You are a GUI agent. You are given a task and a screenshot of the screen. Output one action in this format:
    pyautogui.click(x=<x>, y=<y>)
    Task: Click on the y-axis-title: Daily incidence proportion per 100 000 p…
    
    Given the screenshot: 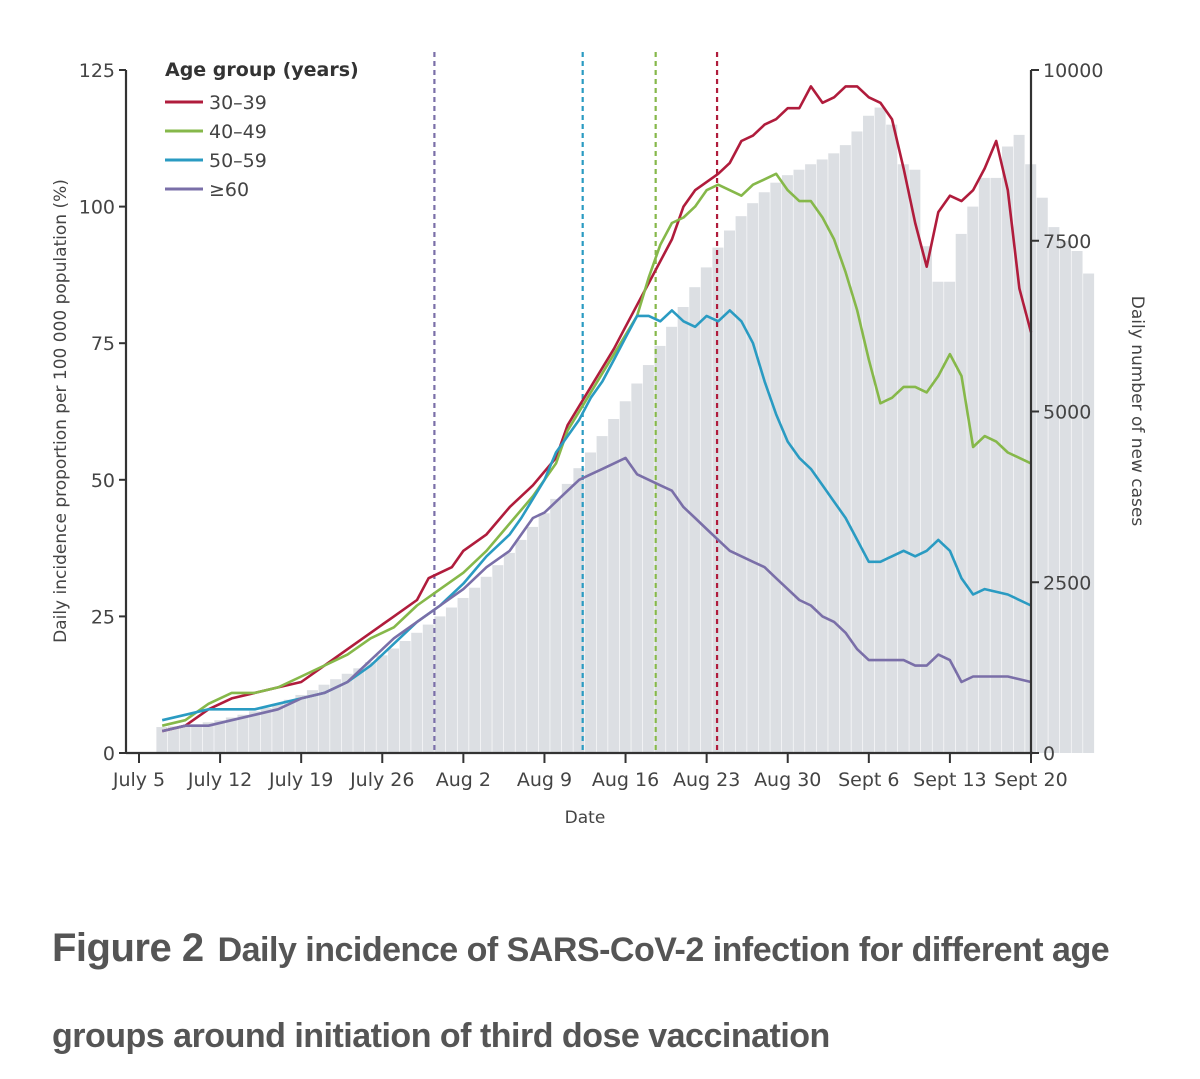 What is the action you would take?
    pyautogui.click(x=61, y=411)
    